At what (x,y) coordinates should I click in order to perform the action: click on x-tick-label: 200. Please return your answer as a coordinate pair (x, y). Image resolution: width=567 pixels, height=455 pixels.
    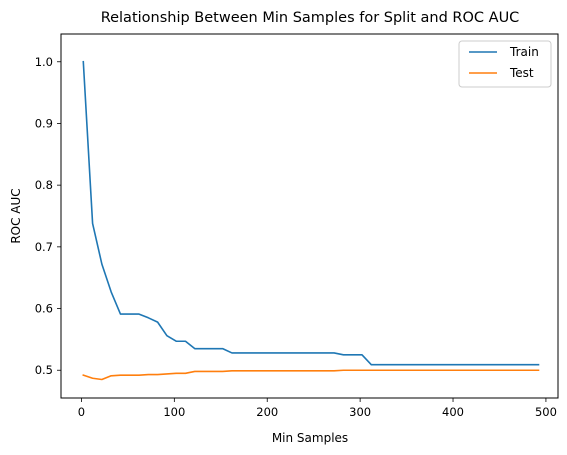
    Looking at the image, I should click on (267, 412).